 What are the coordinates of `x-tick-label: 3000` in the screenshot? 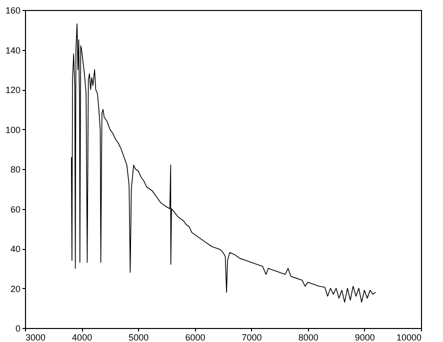 It's located at (36, 337).